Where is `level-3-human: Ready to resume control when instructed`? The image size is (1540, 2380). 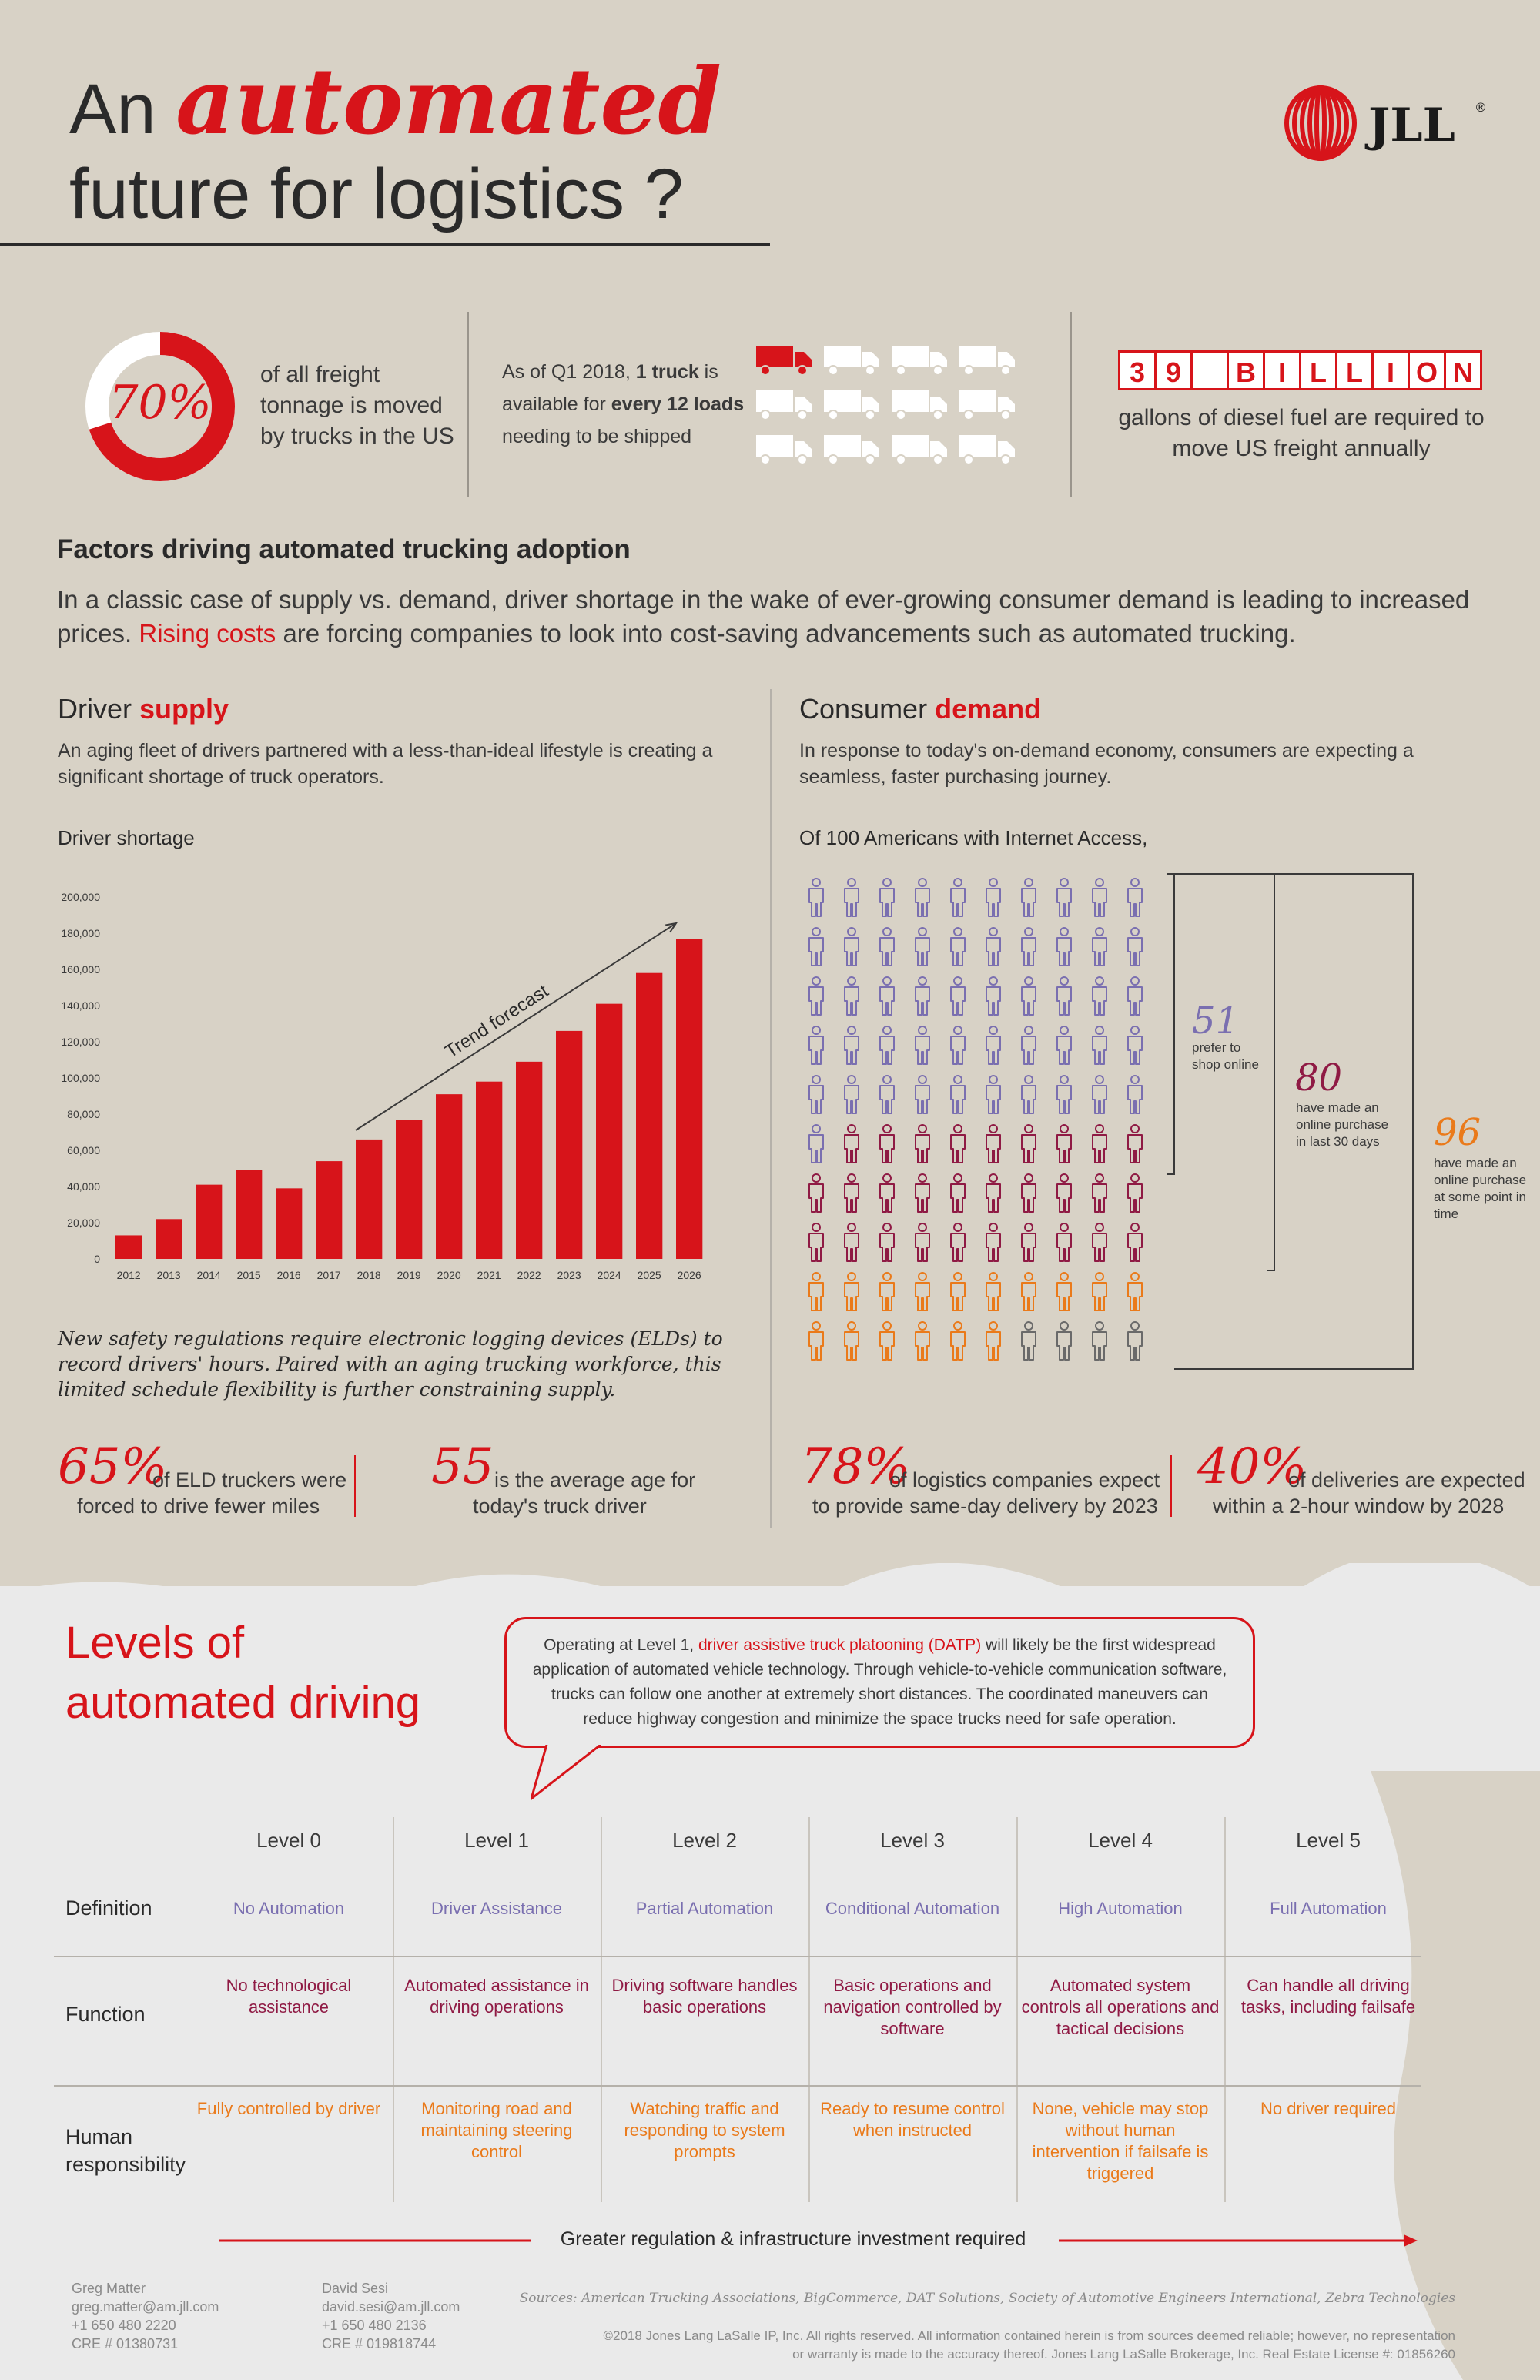 level-3-human: Ready to resume control when instructed is located at coordinates (912, 2119).